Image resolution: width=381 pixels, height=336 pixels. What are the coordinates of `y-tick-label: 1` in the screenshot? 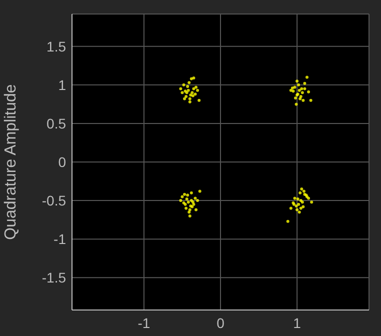 It's located at (62, 84).